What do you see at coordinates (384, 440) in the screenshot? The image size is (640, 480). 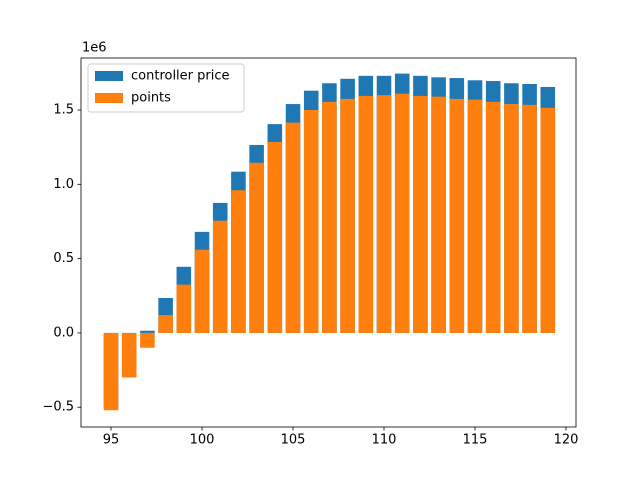 I see `x-tick-label: 110` at bounding box center [384, 440].